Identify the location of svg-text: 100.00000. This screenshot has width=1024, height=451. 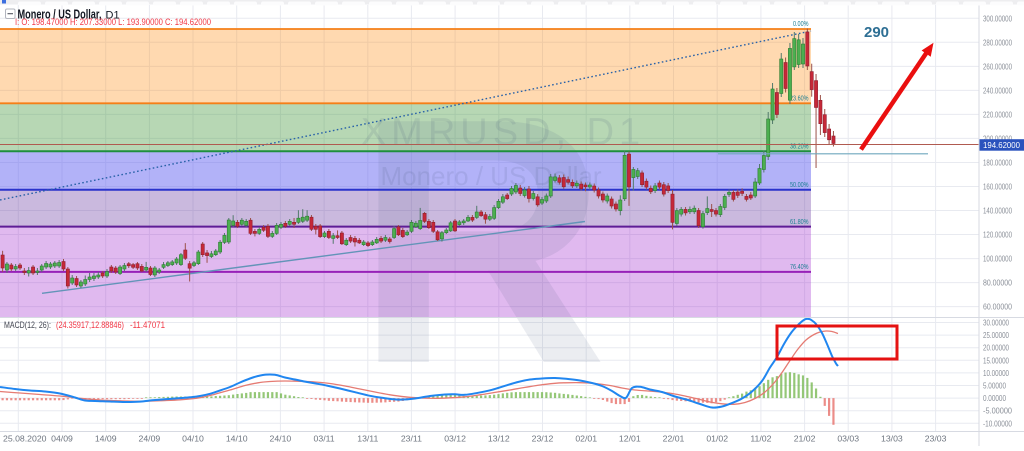
(997, 259).